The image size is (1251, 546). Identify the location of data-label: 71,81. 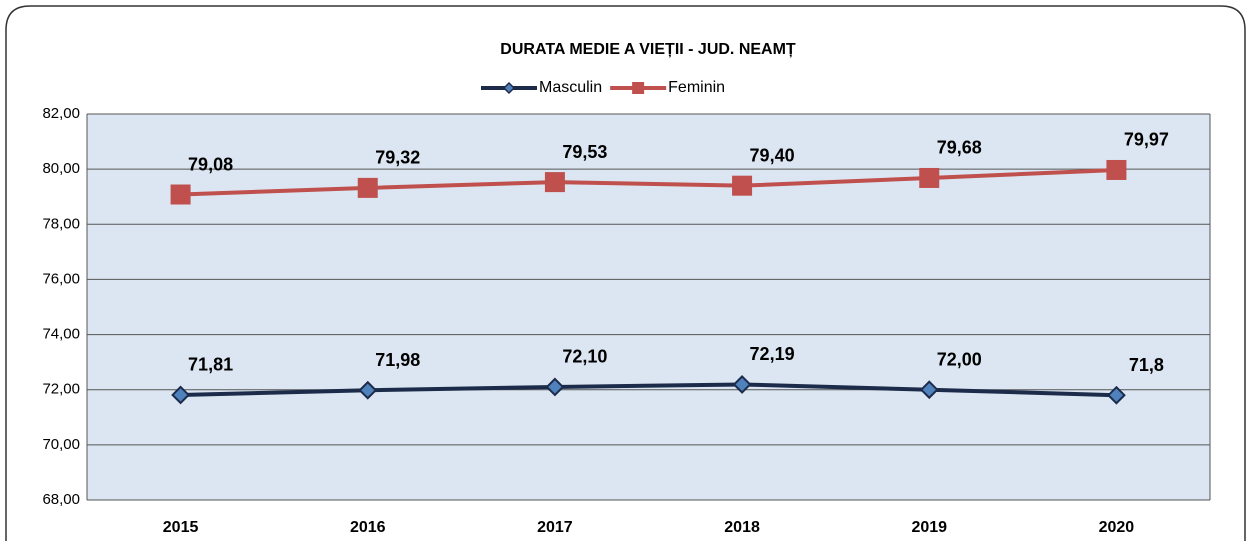
(210, 365).